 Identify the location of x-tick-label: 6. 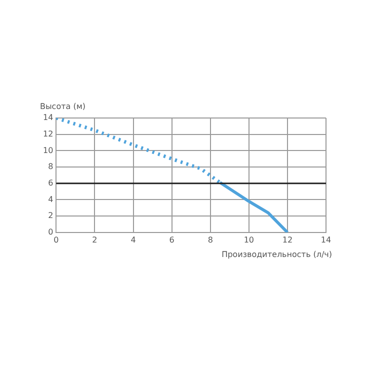
(171, 239).